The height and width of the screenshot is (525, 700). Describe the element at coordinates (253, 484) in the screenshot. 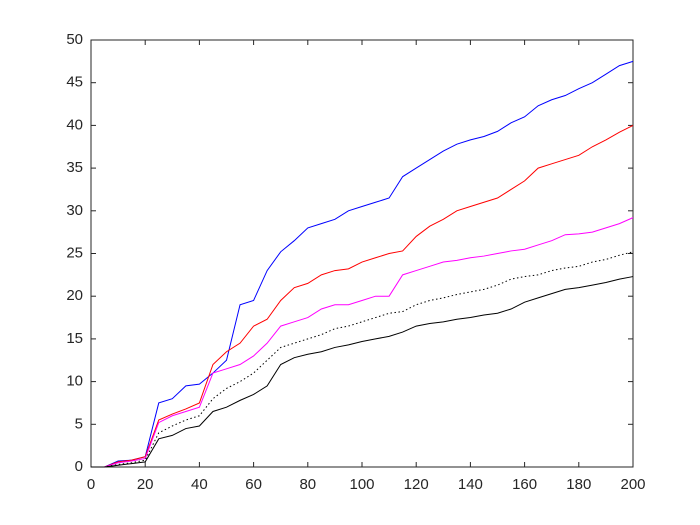

I see `x-tick-label: 60` at that location.